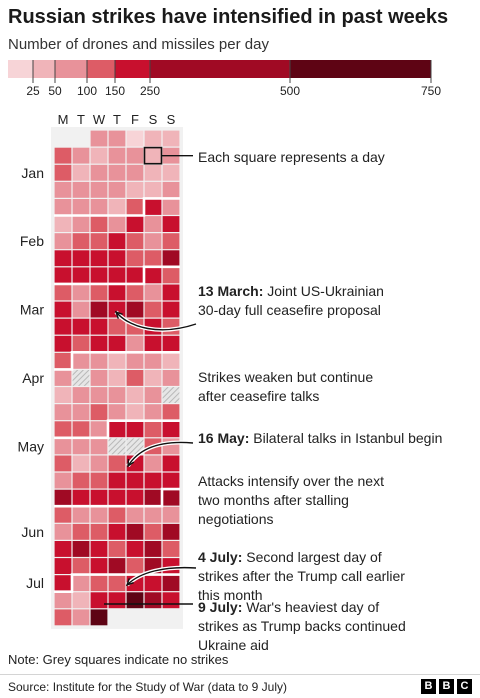  What do you see at coordinates (33, 91) in the screenshot?
I see `legend-tick-label: 25` at bounding box center [33, 91].